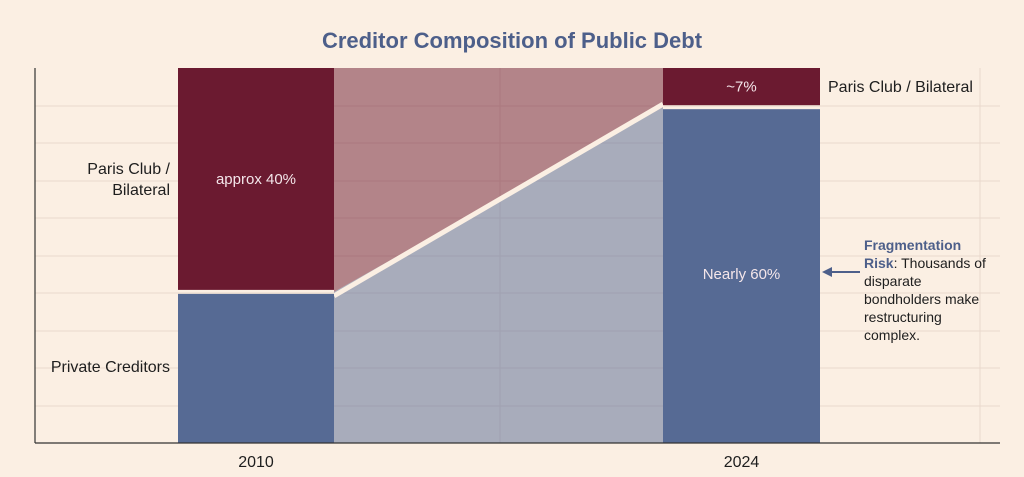 Image resolution: width=1024 pixels, height=477 pixels. I want to click on x-tick-label: 2010, so click(256, 462).